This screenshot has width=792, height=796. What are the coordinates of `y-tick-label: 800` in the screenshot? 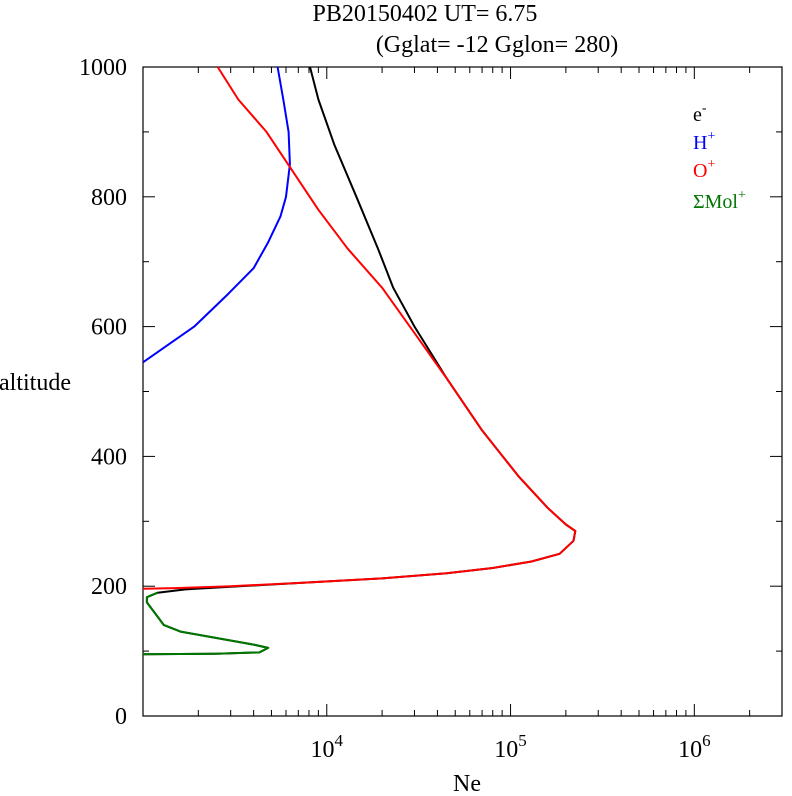 It's located at (109, 198).